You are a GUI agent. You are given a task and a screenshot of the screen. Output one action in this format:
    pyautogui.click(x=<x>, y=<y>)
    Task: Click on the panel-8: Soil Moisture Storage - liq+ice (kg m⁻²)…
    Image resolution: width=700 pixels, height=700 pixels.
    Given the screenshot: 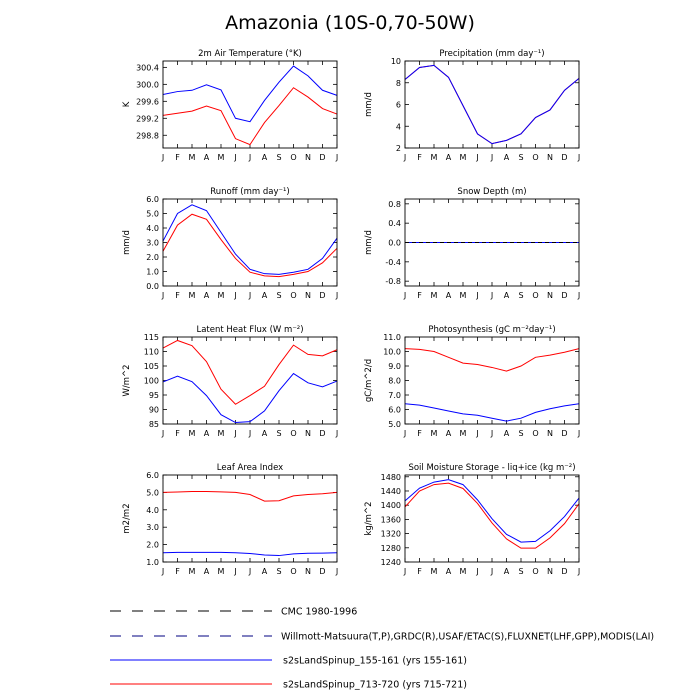 What is the action you would take?
    pyautogui.click(x=472, y=519)
    